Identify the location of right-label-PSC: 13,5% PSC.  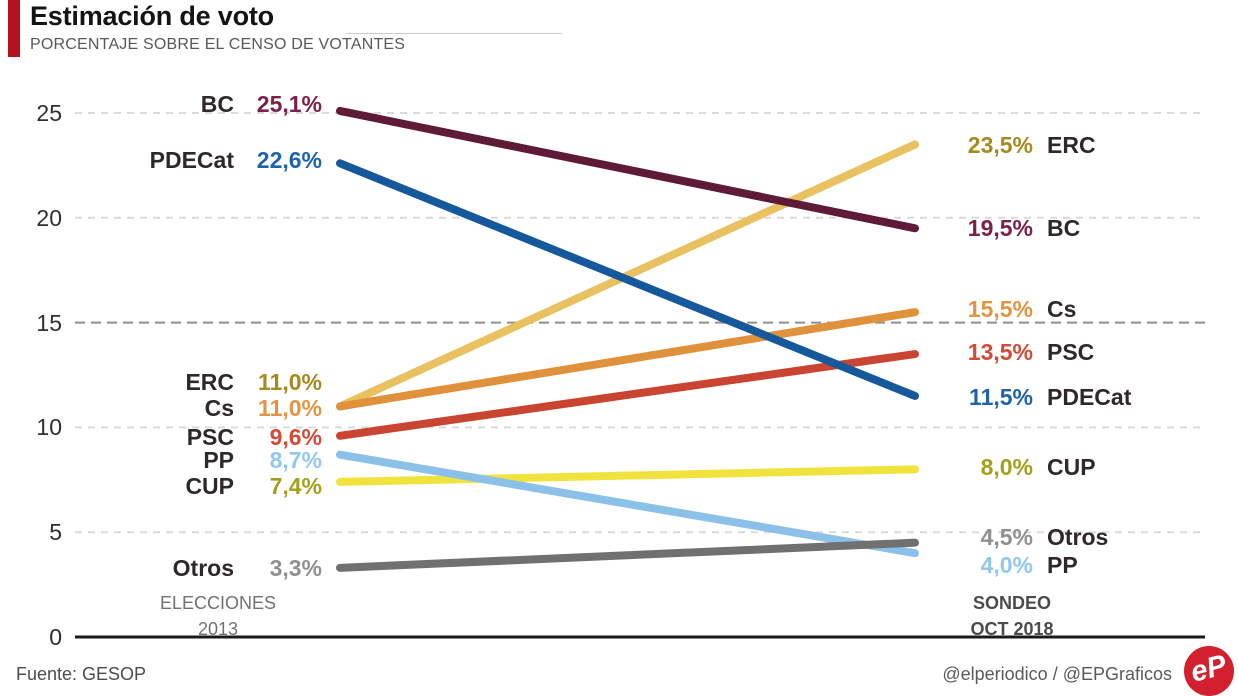
(1026, 352).